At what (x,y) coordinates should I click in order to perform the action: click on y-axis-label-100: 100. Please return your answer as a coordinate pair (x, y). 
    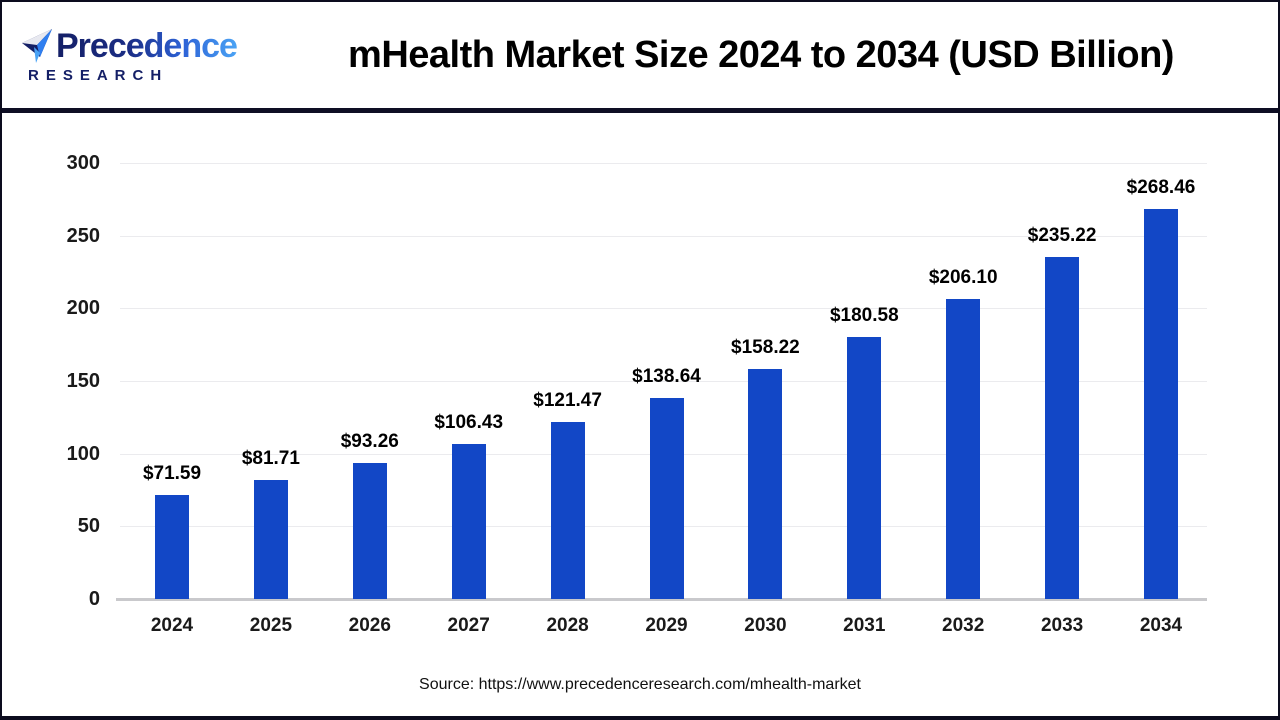
    Looking at the image, I should click on (83, 453).